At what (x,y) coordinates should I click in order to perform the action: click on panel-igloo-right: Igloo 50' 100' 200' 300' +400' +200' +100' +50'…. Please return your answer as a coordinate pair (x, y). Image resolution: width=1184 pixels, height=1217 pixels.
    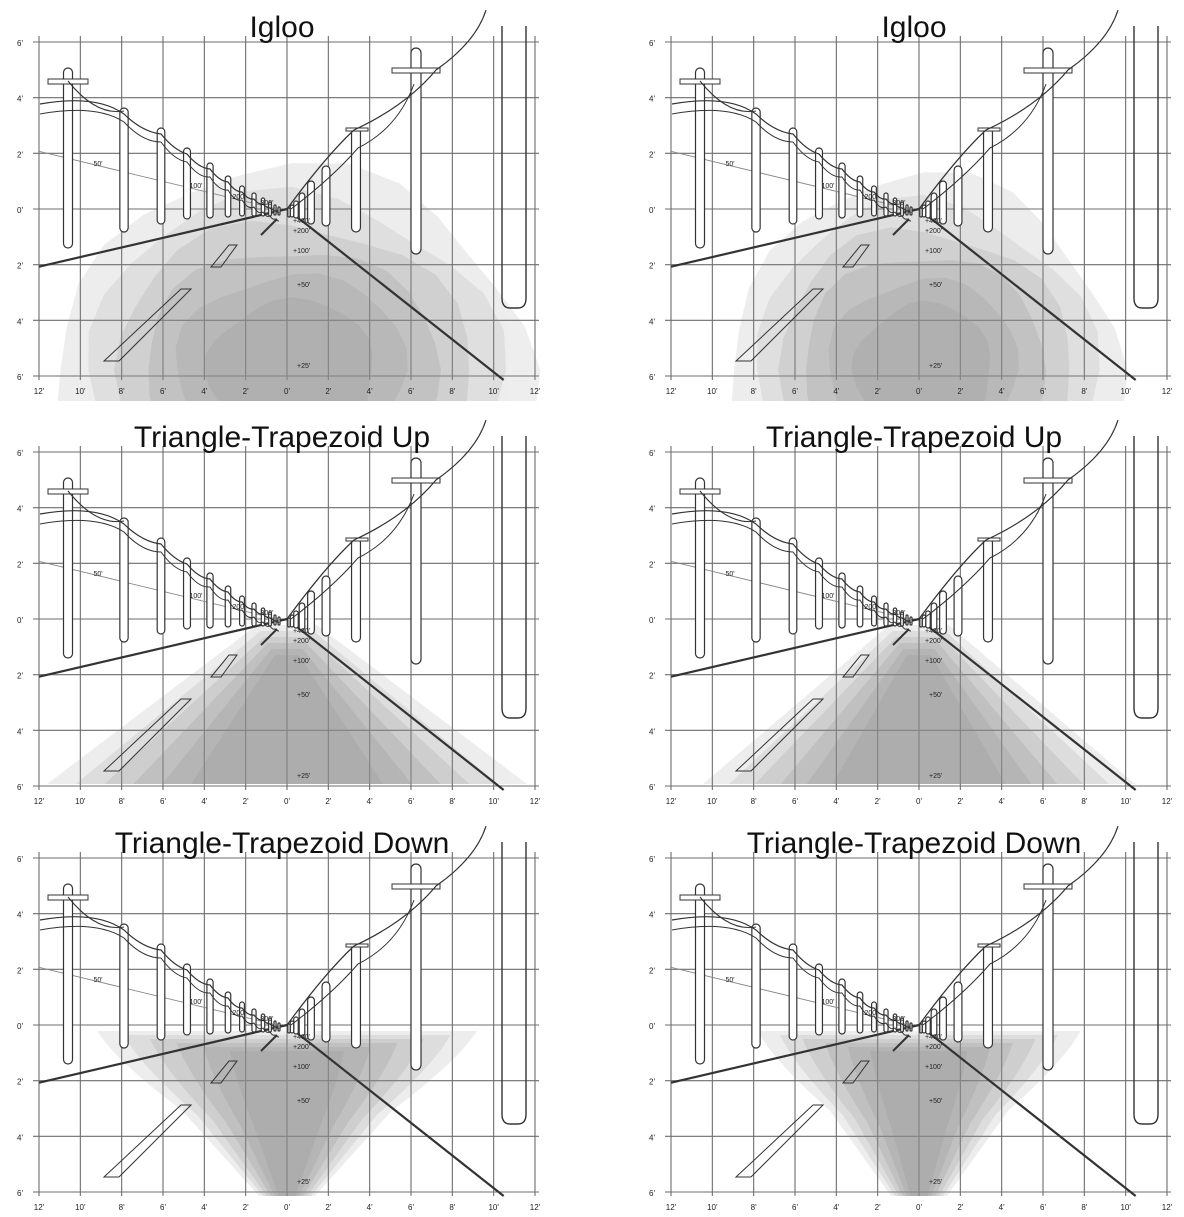
    Looking at the image, I should click on (911, 203).